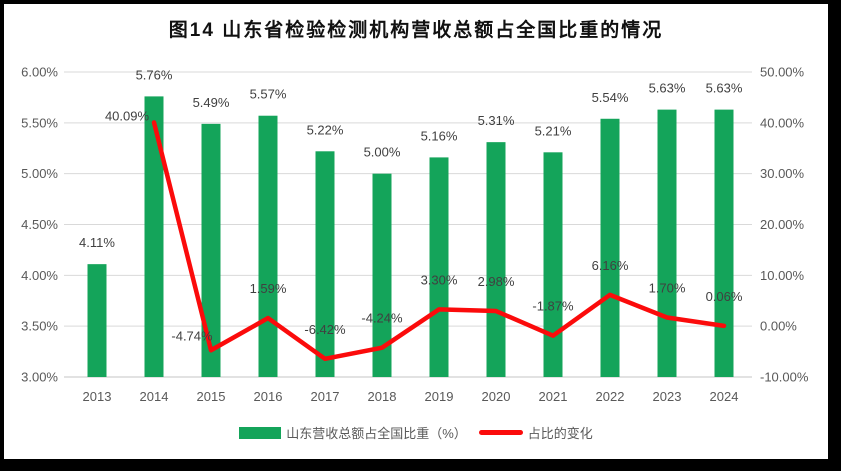 This screenshot has width=841, height=471. I want to click on line-value-label: -4.74%, so click(192, 335).